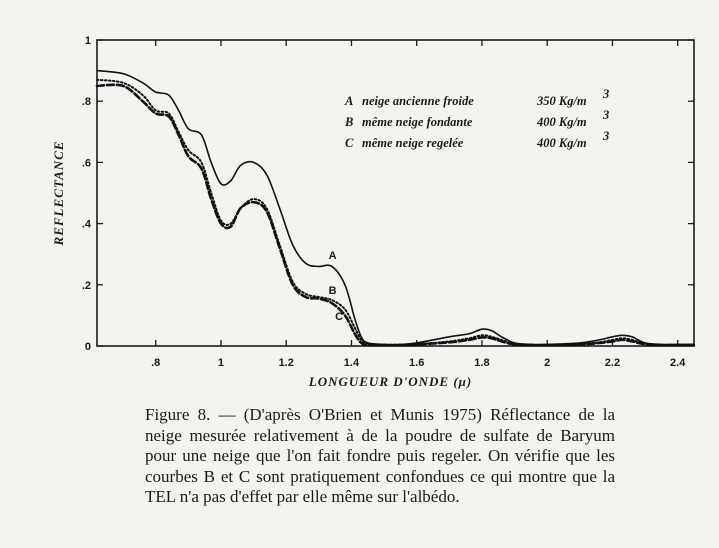 The width and height of the screenshot is (719, 548). I want to click on y-tick-label: .2, so click(86, 286).